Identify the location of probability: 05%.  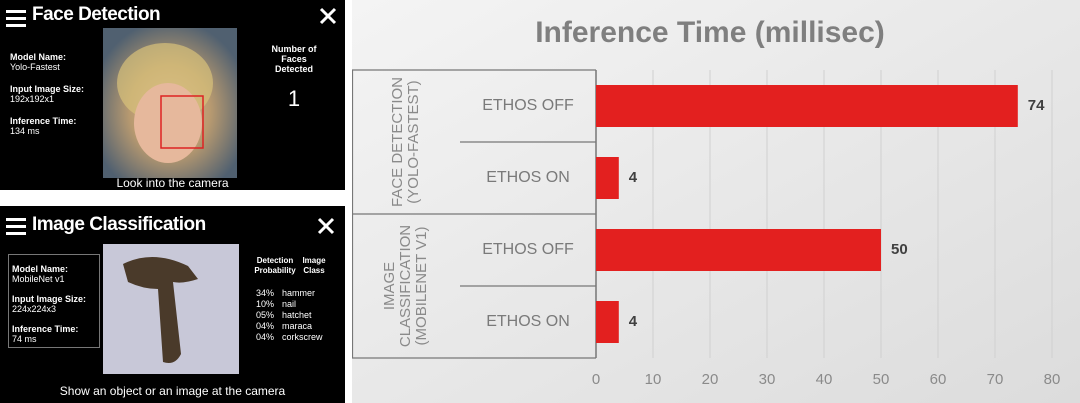
(265, 315).